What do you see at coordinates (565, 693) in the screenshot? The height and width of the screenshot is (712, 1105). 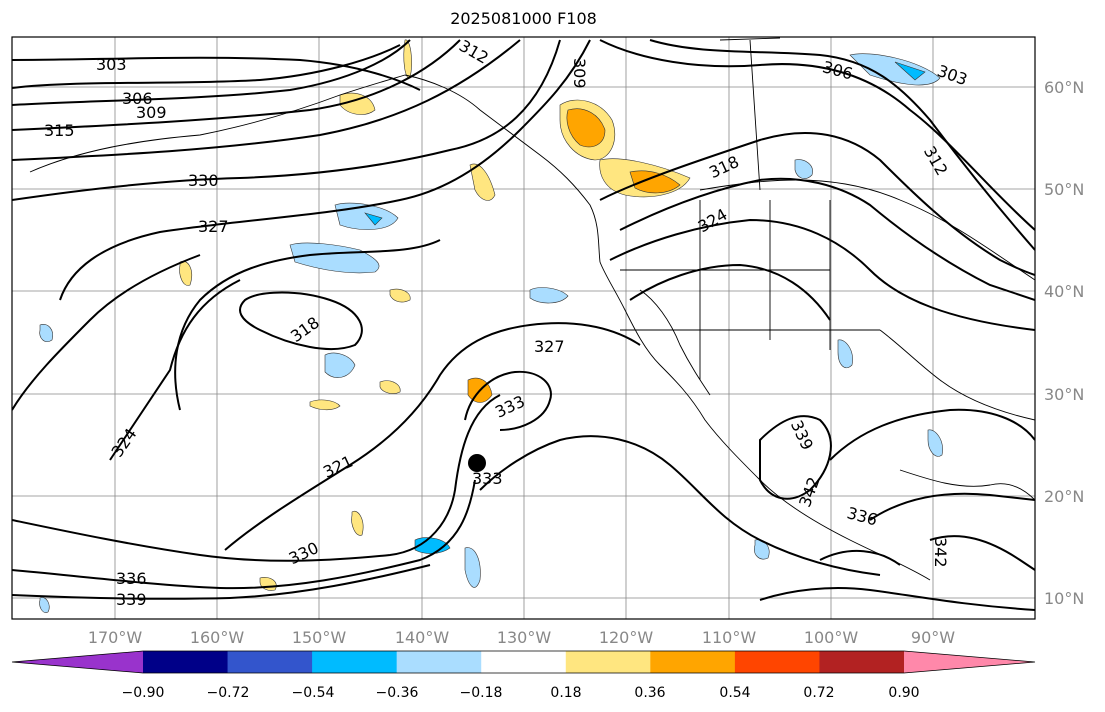 I see `colorbar-tick: 0.18` at bounding box center [565, 693].